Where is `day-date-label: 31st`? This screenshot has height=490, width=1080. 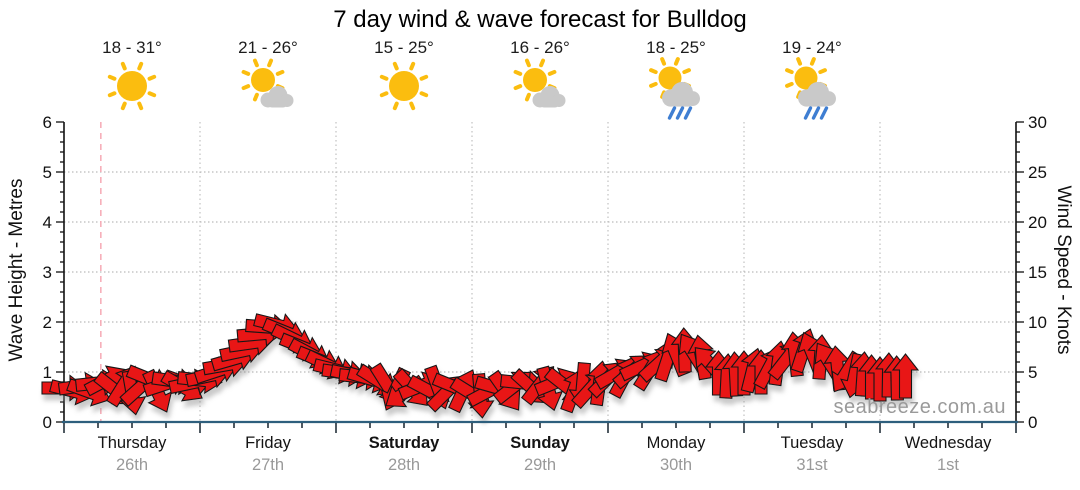
day-date-label: 31st is located at coordinates (812, 465).